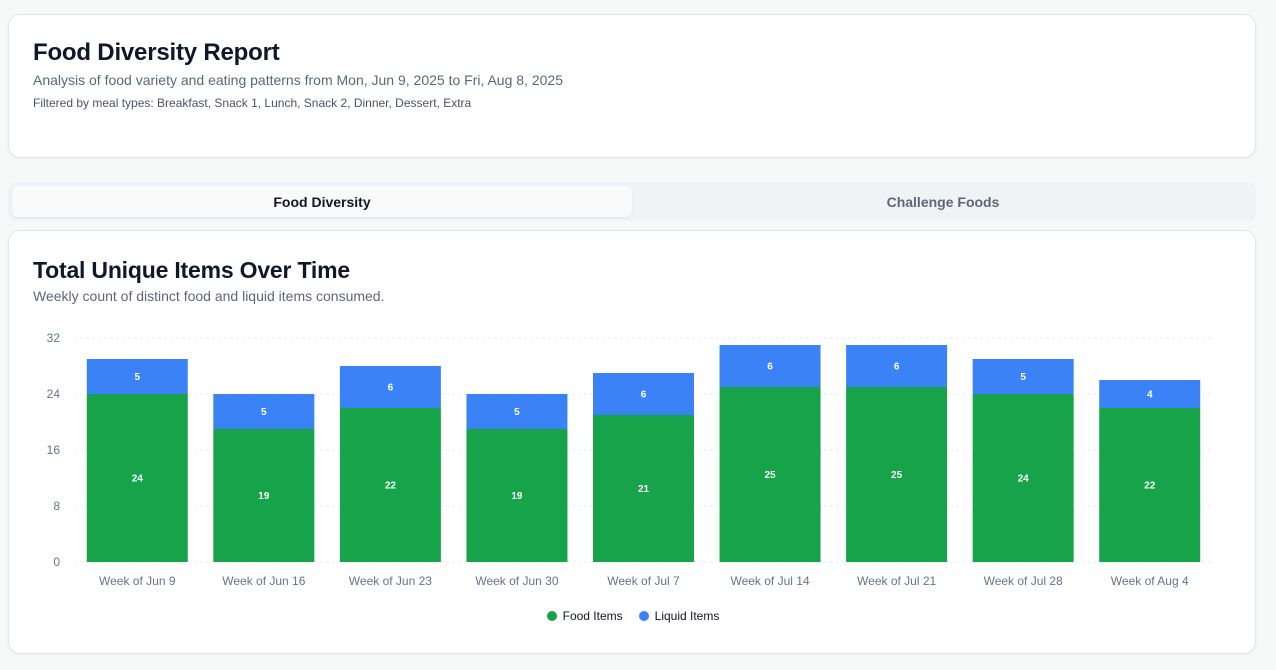  I want to click on x-tick-label: Week of Jun 16, so click(263, 581).